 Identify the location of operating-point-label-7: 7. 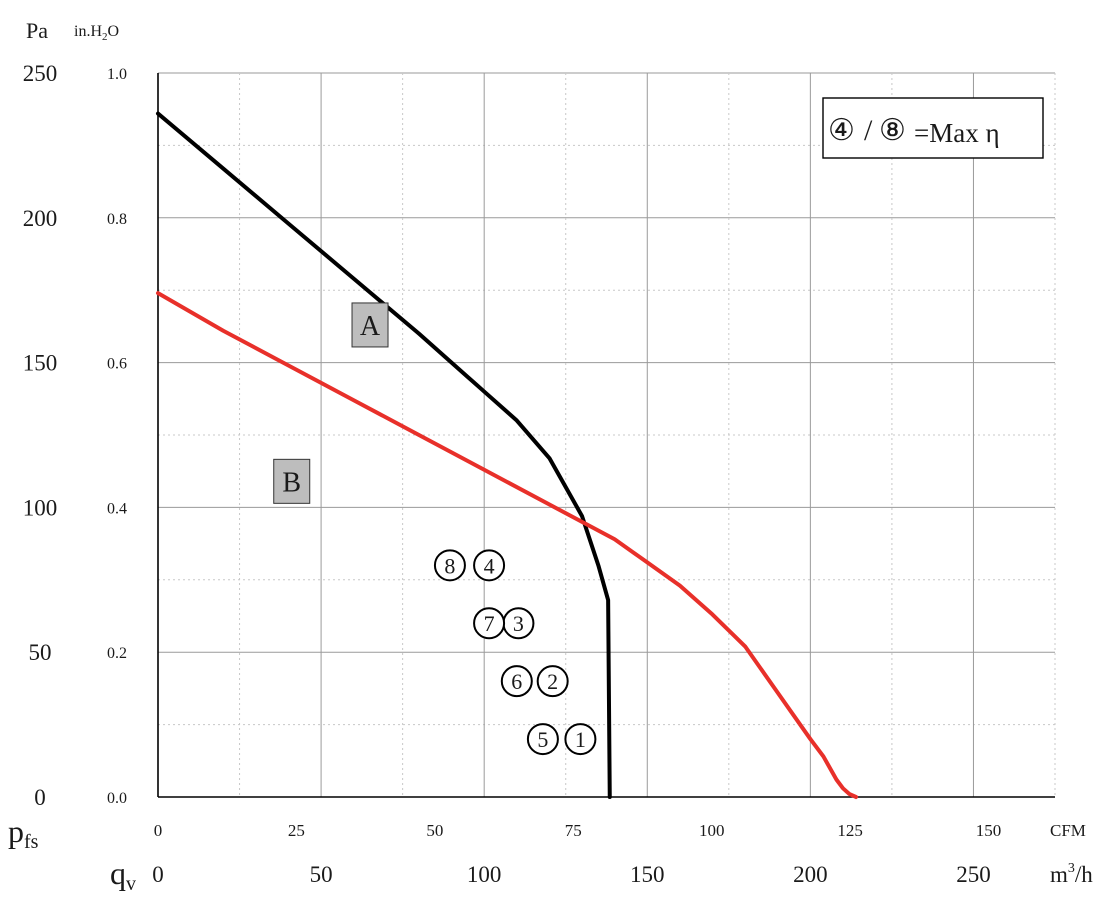
(489, 623).